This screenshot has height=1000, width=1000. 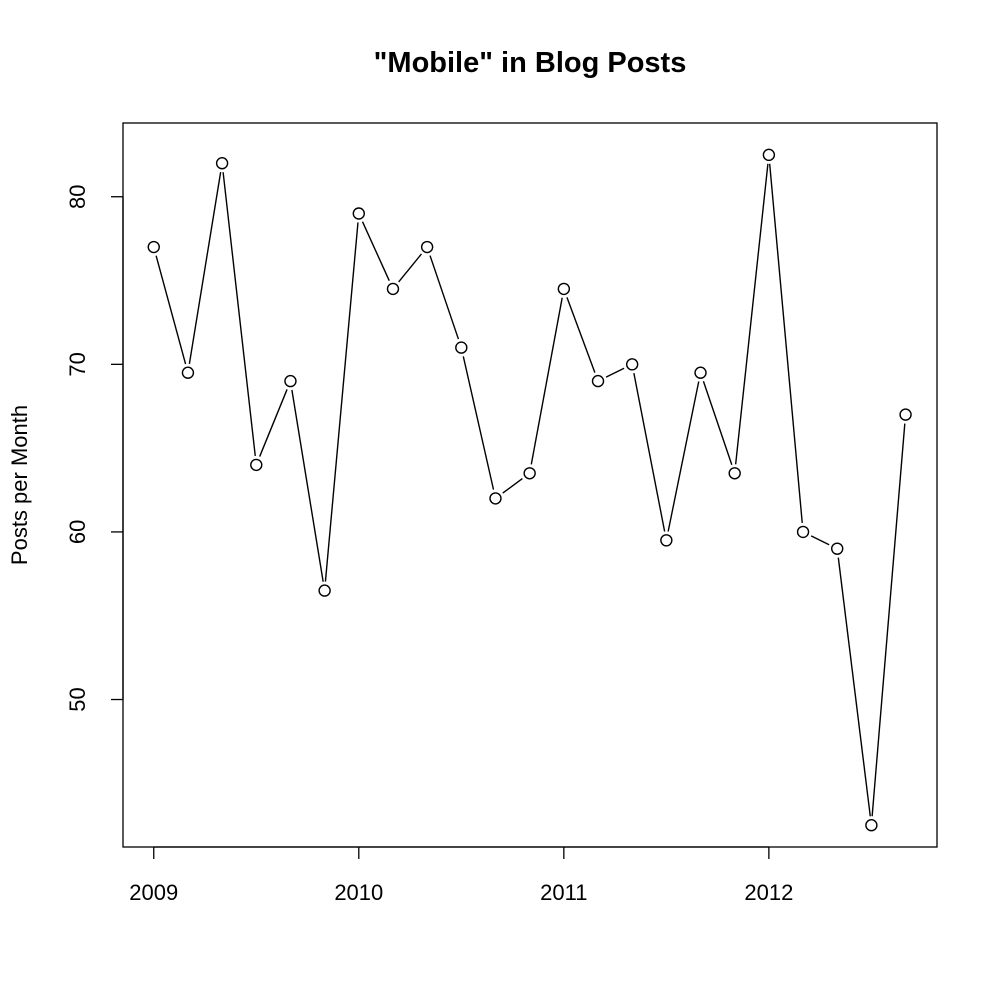 I want to click on x-tick-label: 2012, so click(x=768, y=892).